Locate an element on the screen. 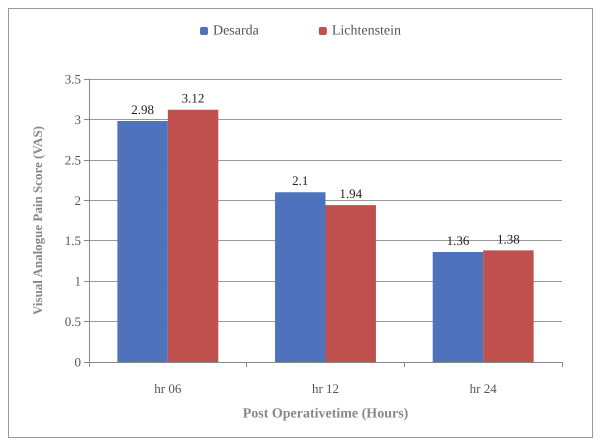 Image resolution: width=603 pixels, height=447 pixels. x-tick-label: hr 24 is located at coordinates (484, 388).